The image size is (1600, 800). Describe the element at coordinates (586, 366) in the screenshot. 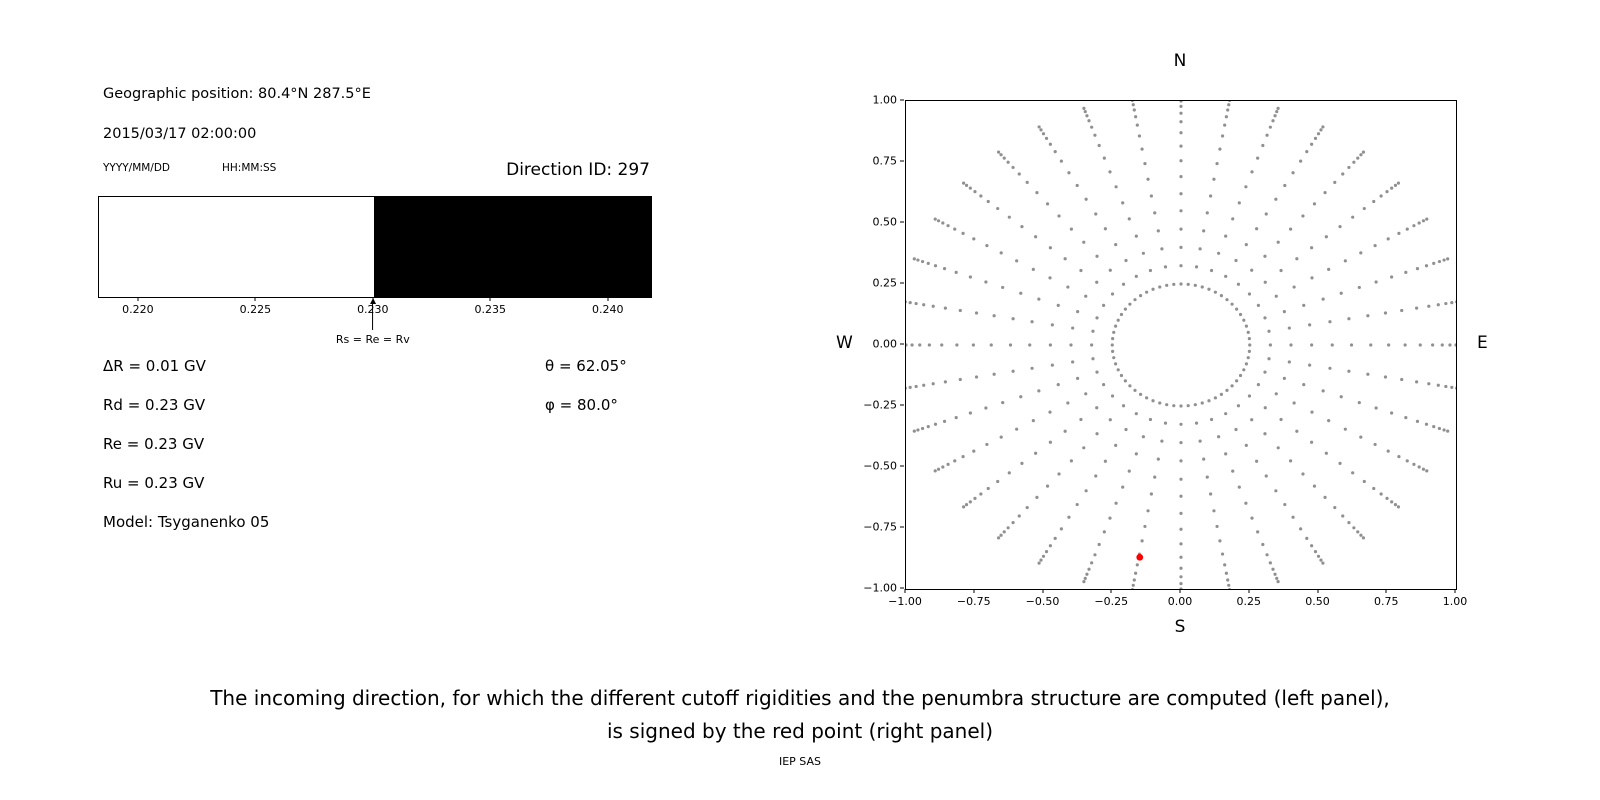

I see `theta-value: θ = 62.05°` at that location.